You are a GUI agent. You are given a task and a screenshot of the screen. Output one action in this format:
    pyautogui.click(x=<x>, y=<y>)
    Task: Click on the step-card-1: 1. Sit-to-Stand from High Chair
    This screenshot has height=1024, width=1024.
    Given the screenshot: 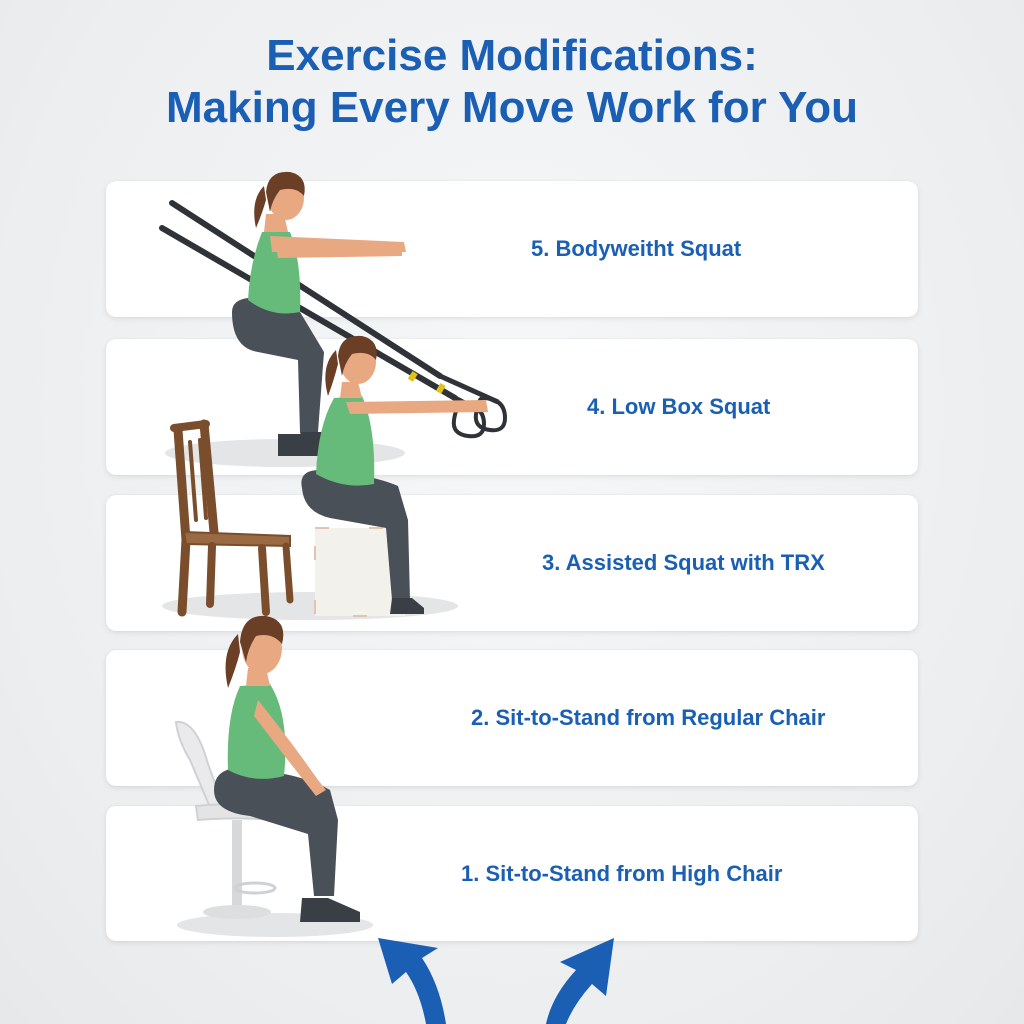 What is the action you would take?
    pyautogui.click(x=512, y=873)
    